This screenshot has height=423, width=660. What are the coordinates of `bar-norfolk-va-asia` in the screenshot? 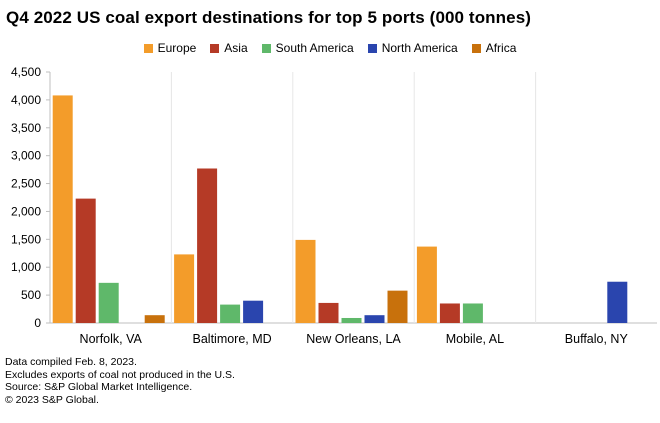 It's located at (85, 260).